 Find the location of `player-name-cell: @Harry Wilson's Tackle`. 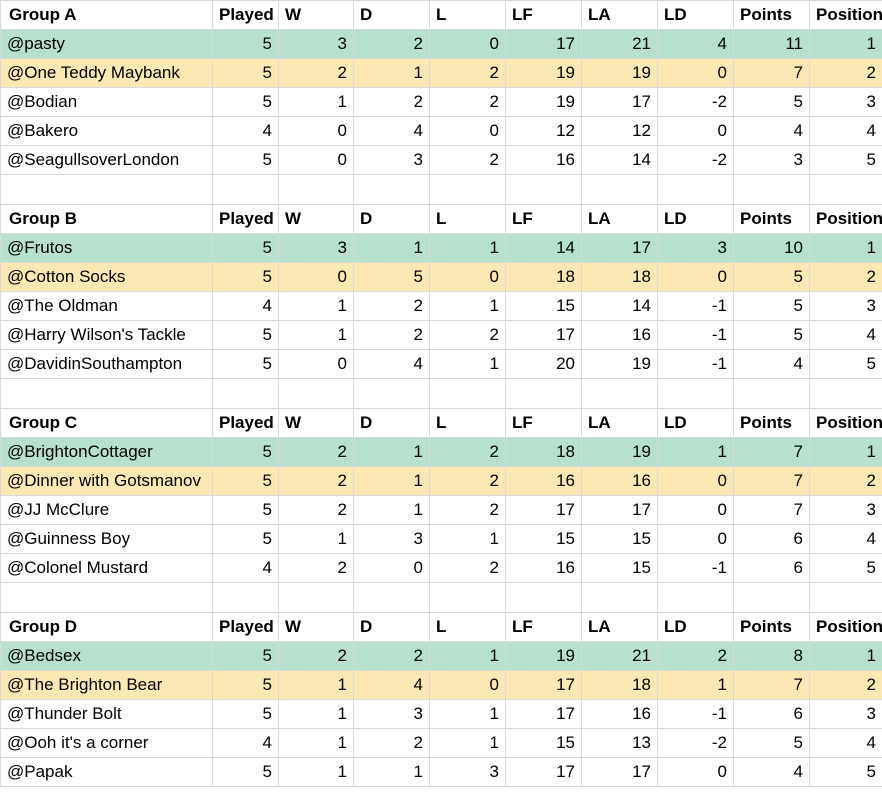

player-name-cell: @Harry Wilson's Tackle is located at coordinates (106, 335).